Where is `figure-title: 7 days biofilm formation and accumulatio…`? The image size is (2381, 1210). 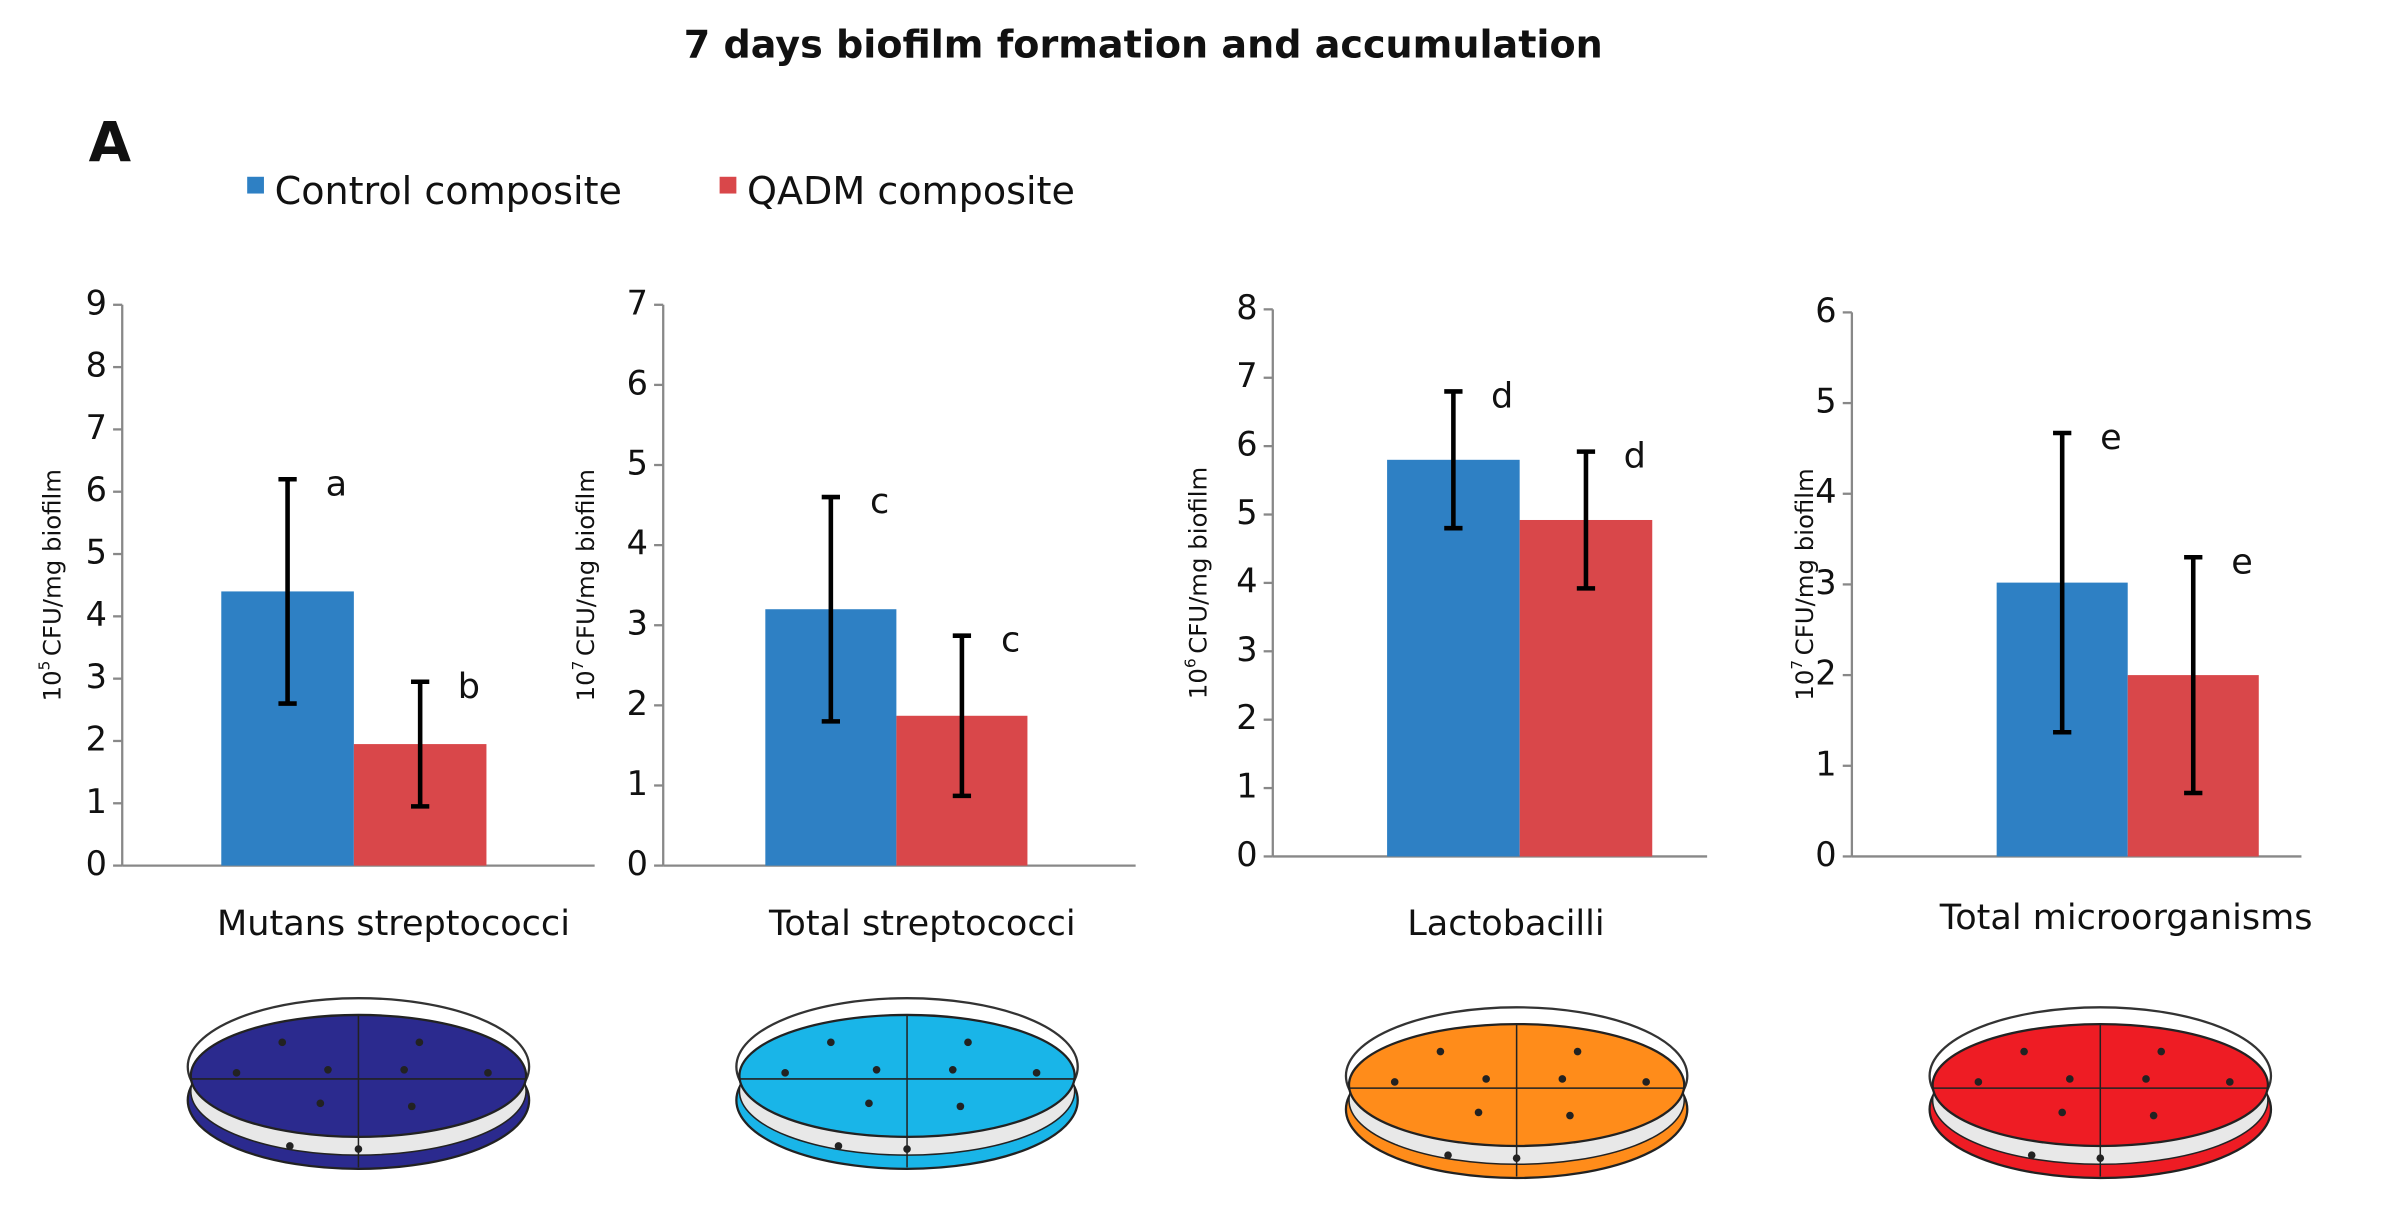
figure-title: 7 days biofilm formation and accumulatio… is located at coordinates (1143, 45).